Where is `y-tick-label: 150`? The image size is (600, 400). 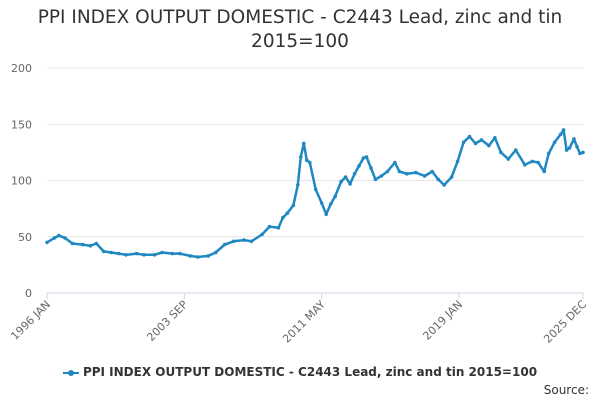 y-tick-label: 150 is located at coordinates (21, 124).